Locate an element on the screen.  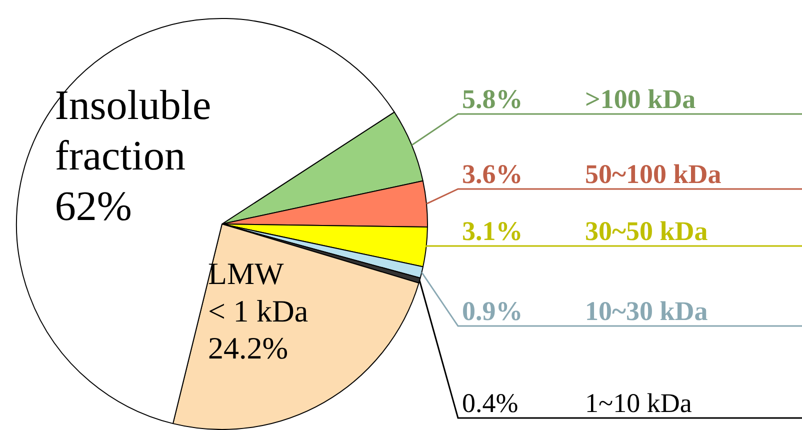
slice-label: 50~100 kDa is located at coordinates (653, 174).